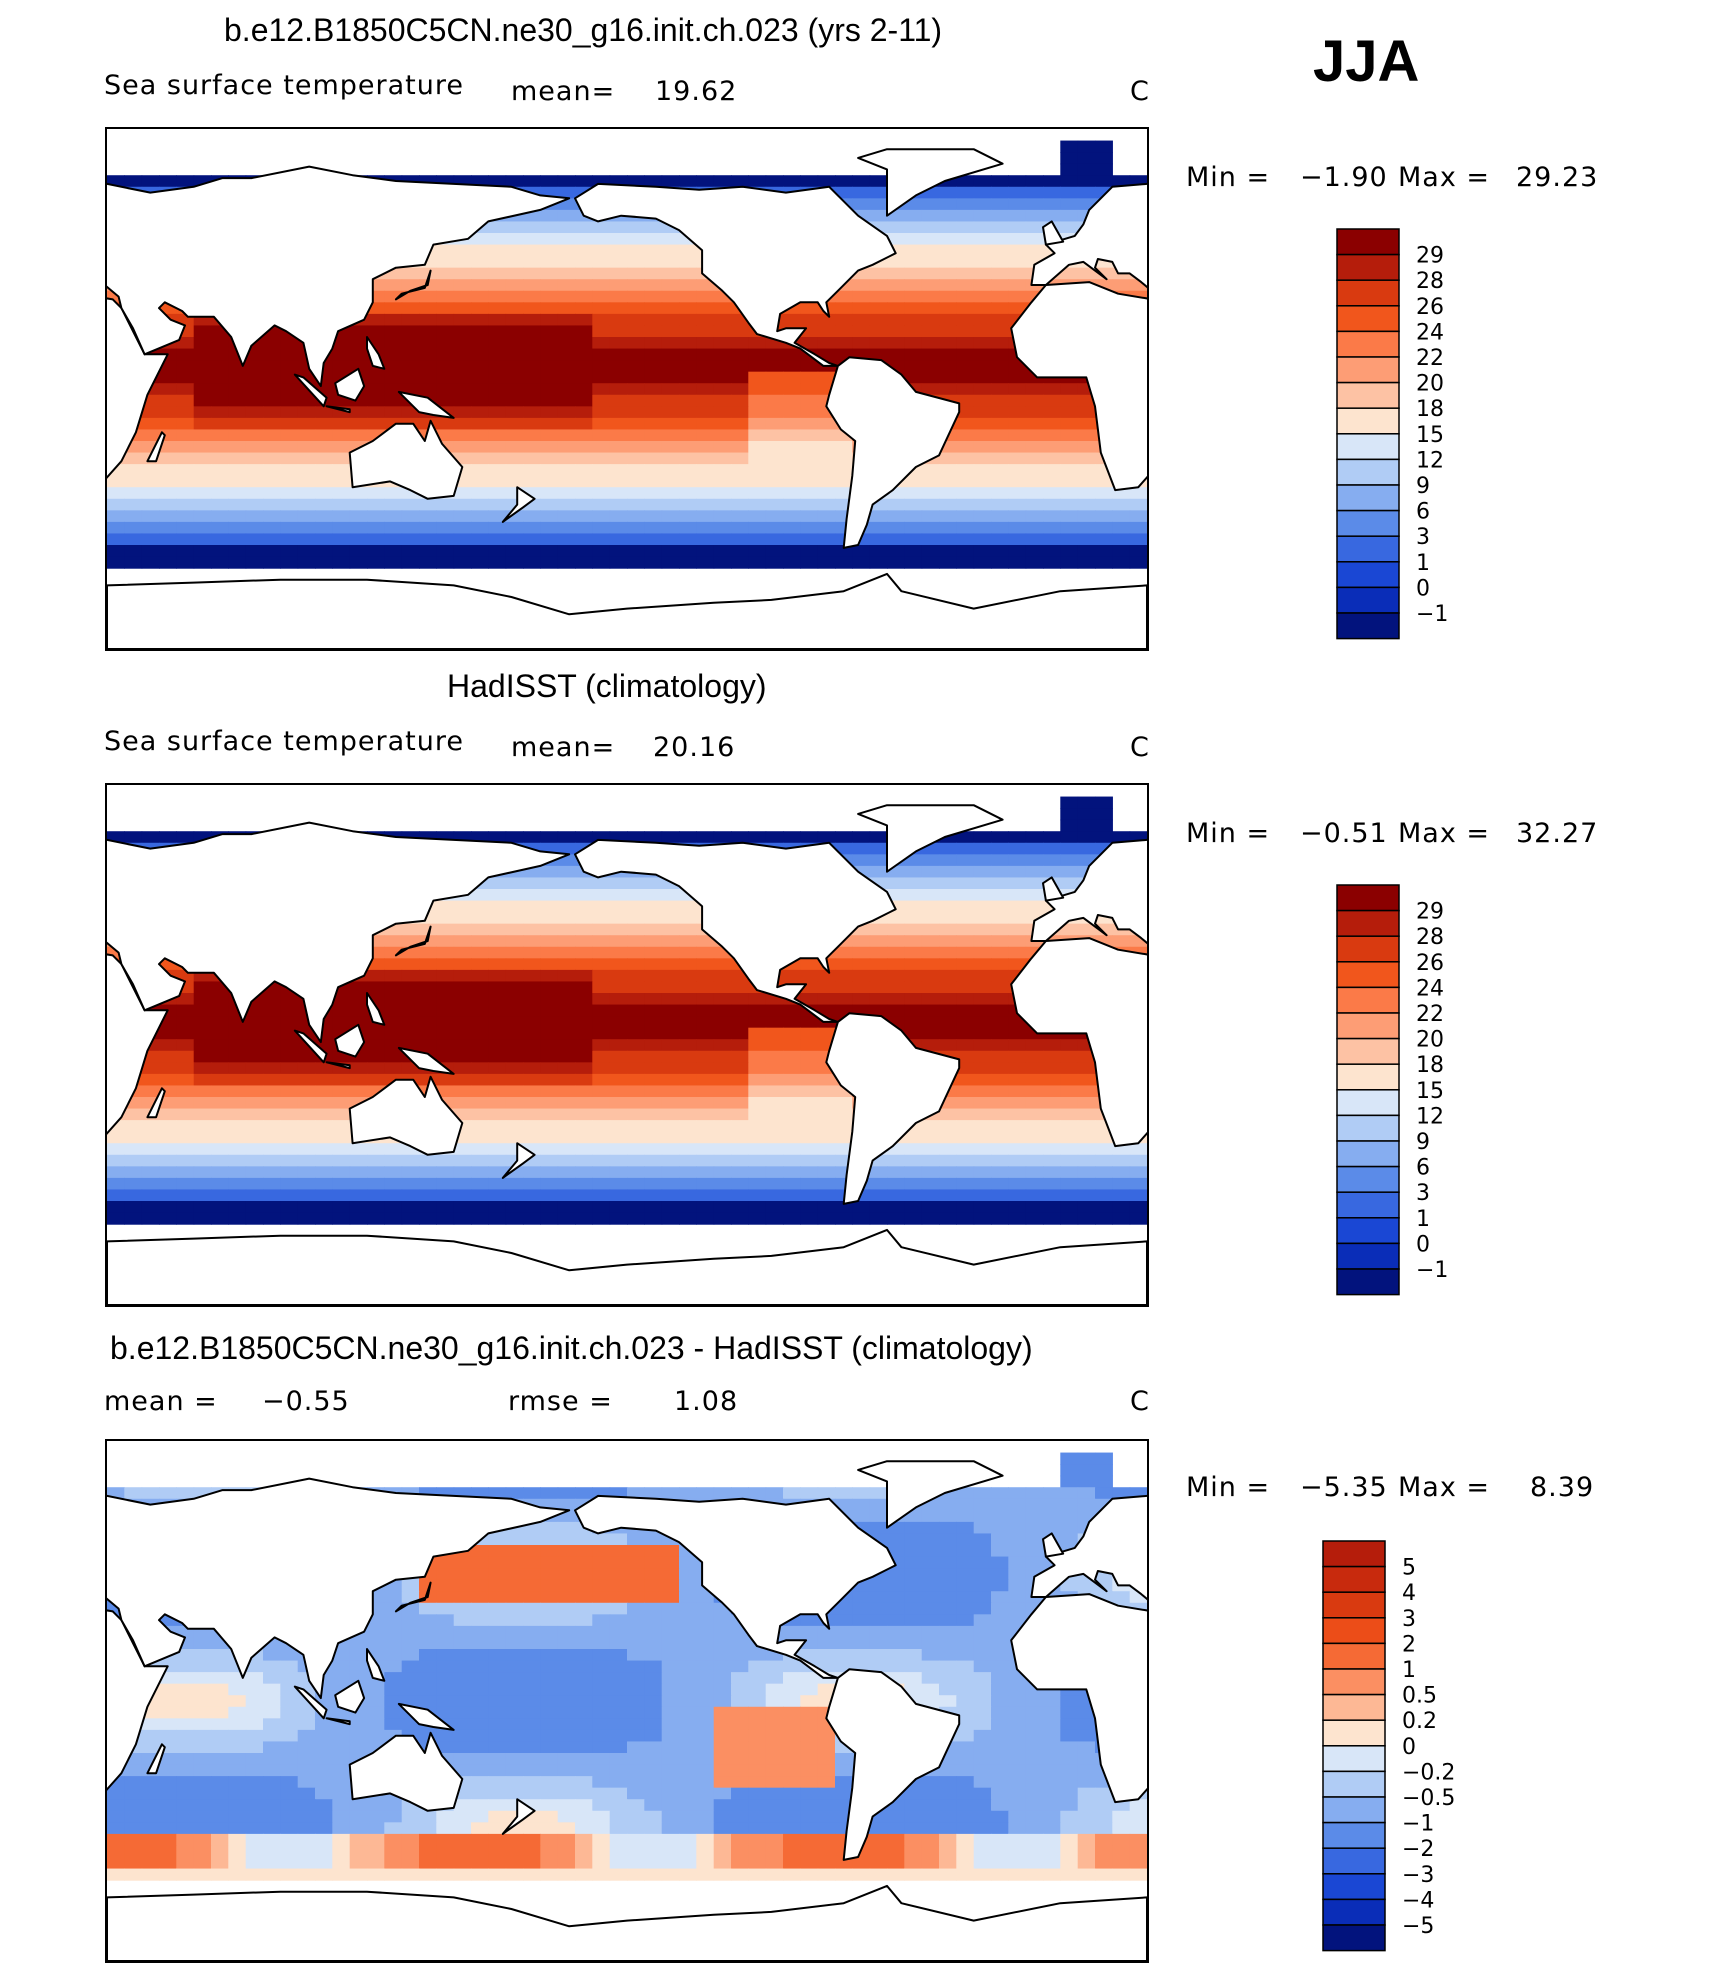 The height and width of the screenshot is (1981, 1710). I want to click on panel-1-min-label: Min =, so click(1228, 177).